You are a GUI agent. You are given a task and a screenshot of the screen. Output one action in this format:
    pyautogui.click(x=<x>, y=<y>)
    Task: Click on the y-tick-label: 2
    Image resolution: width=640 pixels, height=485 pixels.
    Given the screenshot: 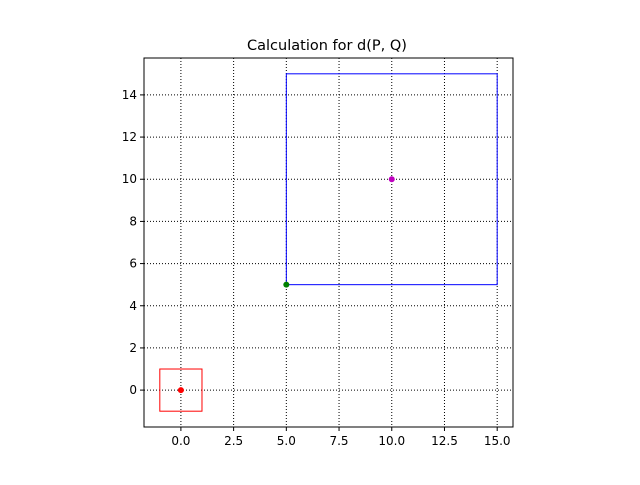 What is the action you would take?
    pyautogui.click(x=133, y=348)
    